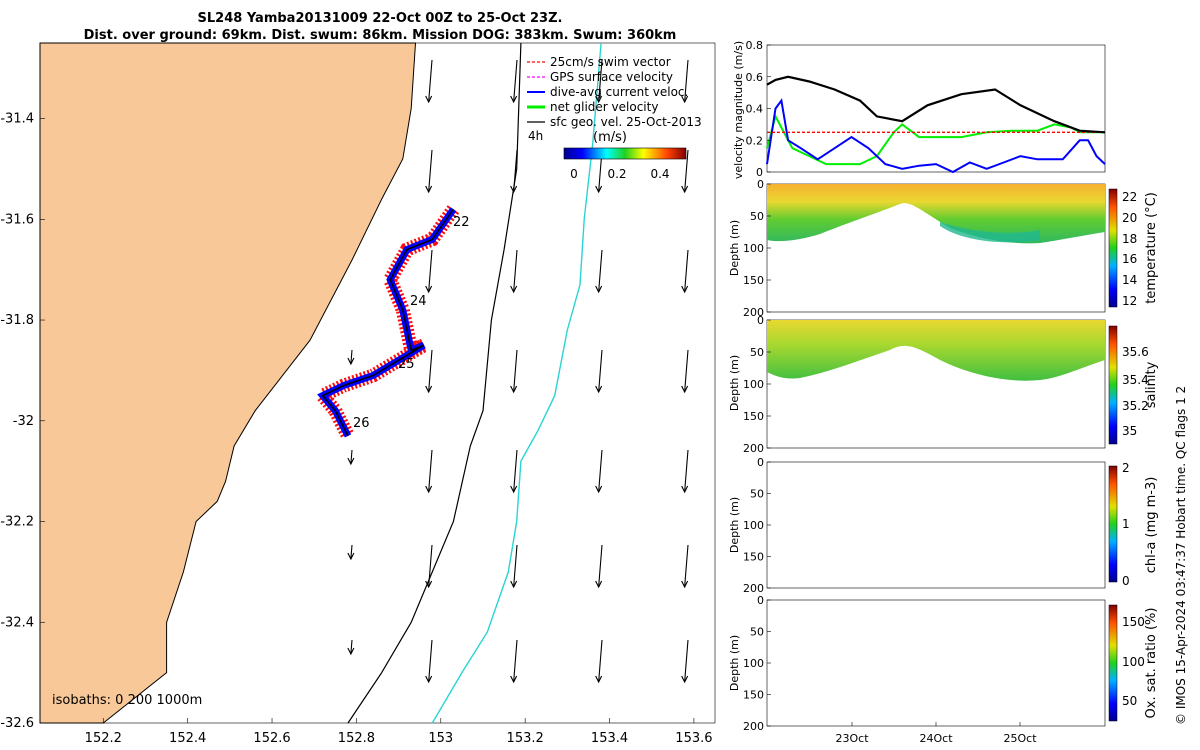  I want to click on track-label-26: 26, so click(361, 423).